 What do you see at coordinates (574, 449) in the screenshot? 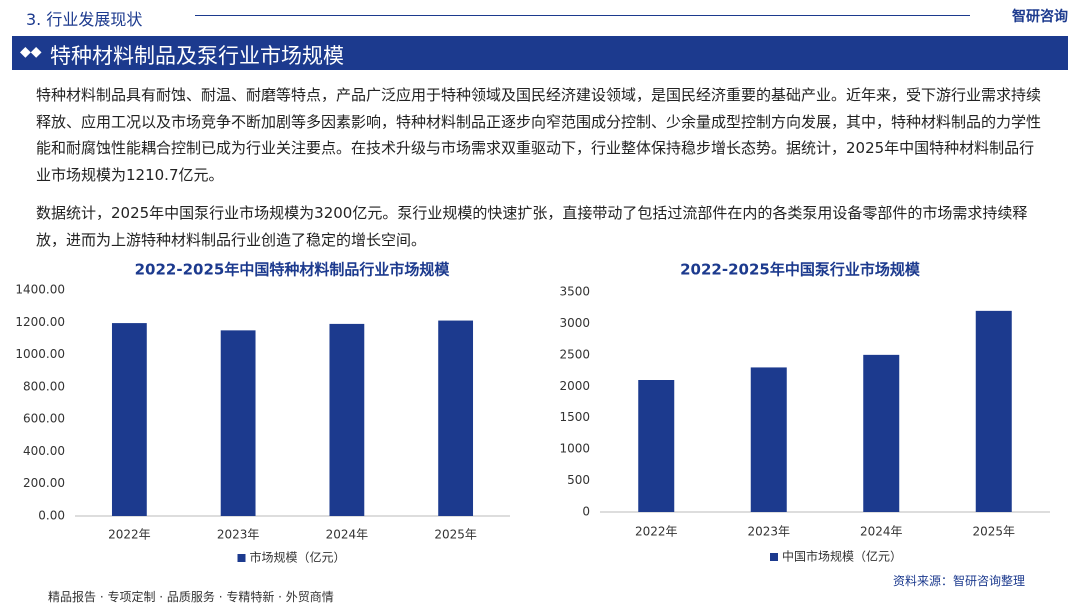
I see `y-tick-label: 1000` at bounding box center [574, 449].